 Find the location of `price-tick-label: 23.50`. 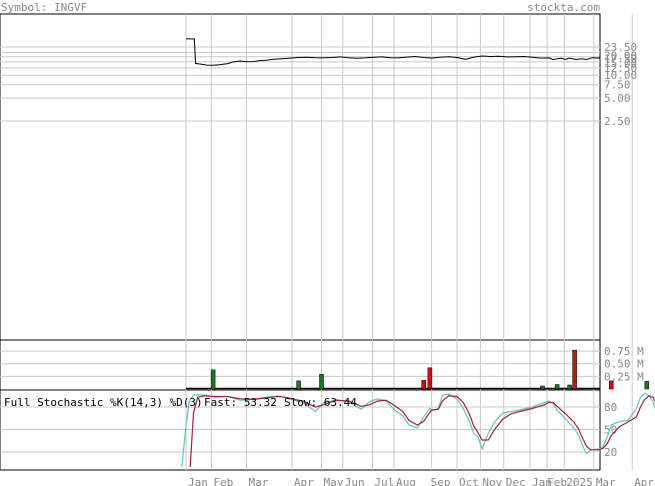

price-tick-label: 23.50 is located at coordinates (620, 47).